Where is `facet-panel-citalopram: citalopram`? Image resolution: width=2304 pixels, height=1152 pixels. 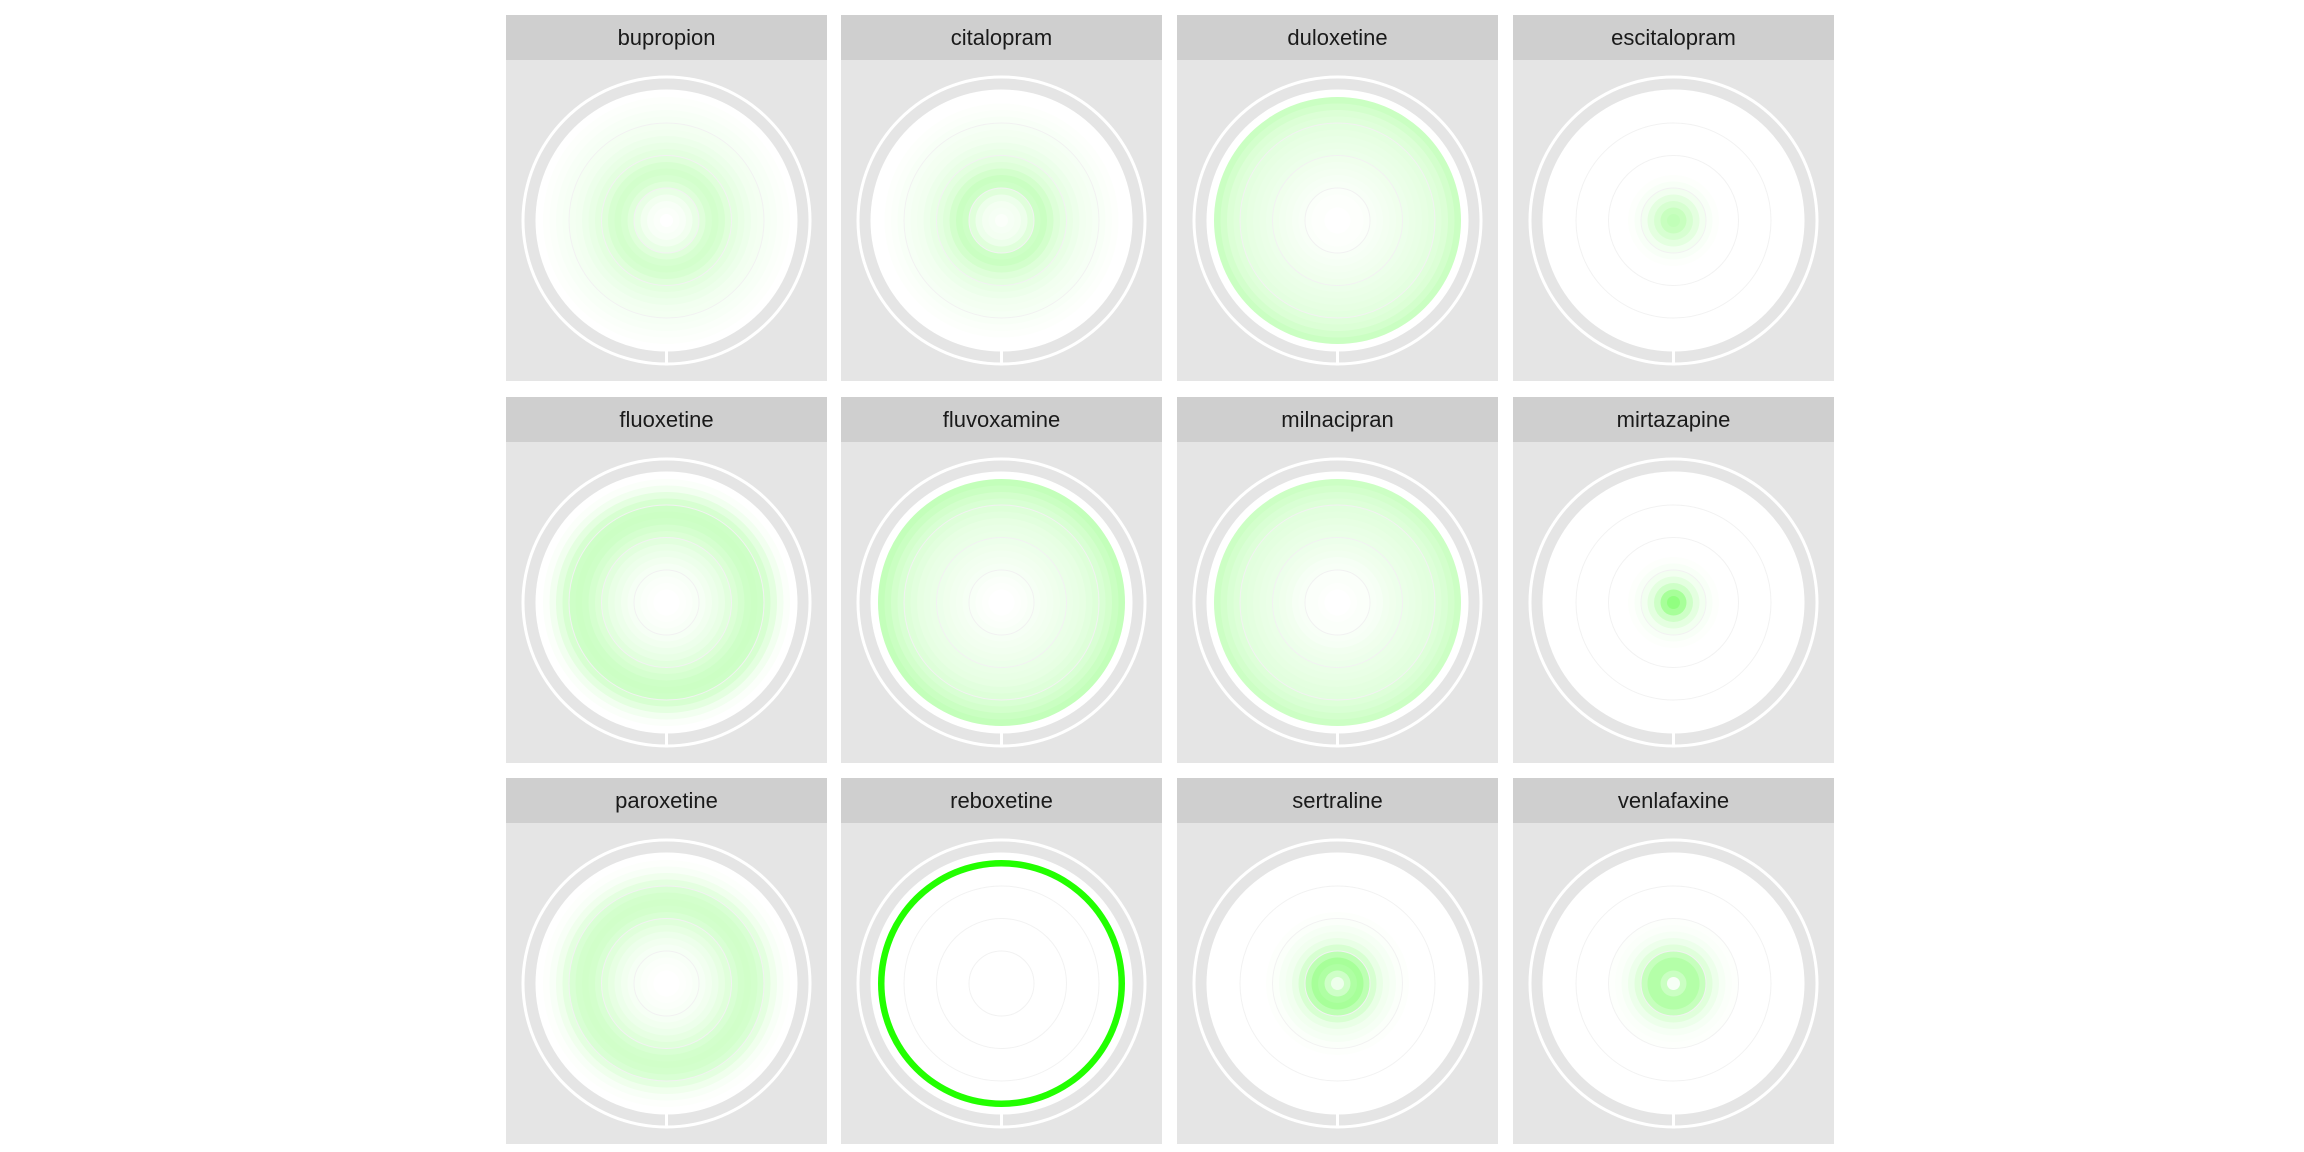
facet-panel-citalopram: citalopram is located at coordinates (1001, 198).